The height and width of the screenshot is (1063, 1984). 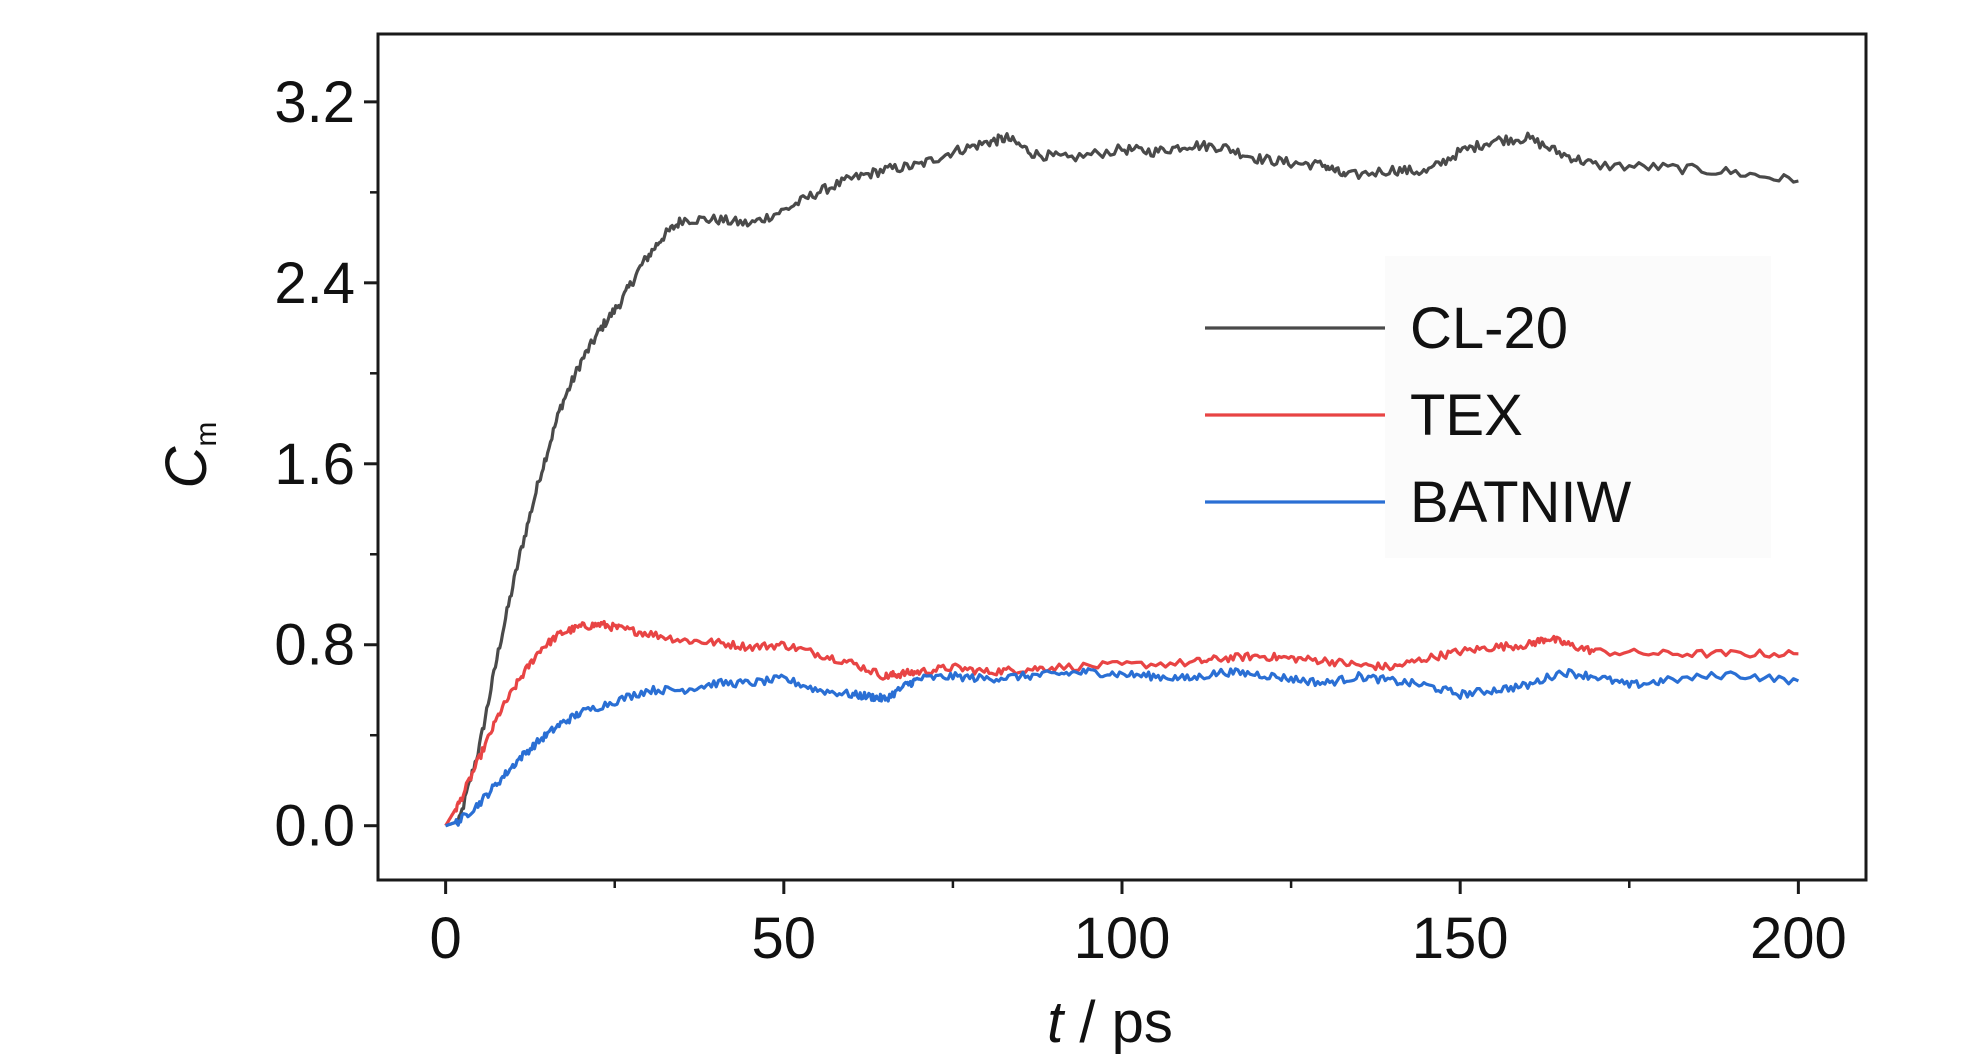 I want to click on y-tick-label: 3.2, so click(x=314, y=102).